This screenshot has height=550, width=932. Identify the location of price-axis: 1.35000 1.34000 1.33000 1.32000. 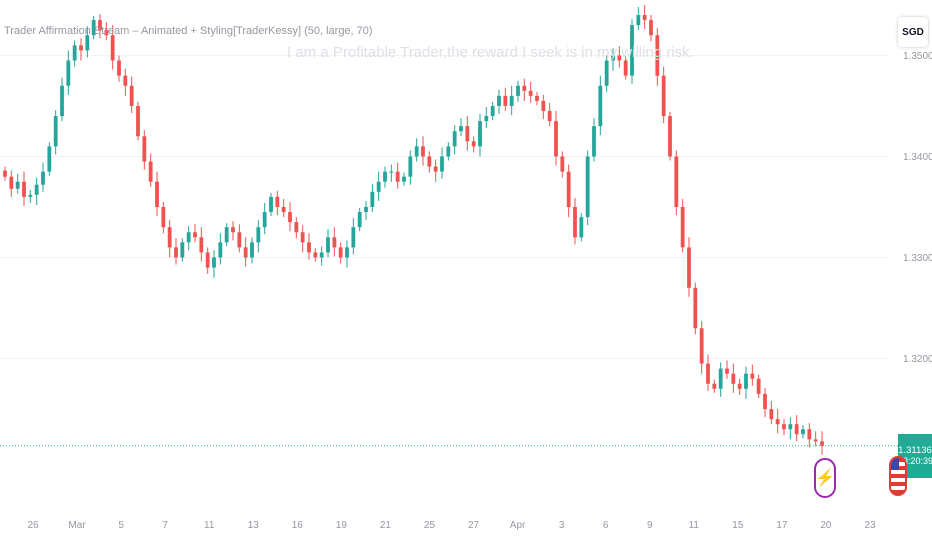
(917, 208).